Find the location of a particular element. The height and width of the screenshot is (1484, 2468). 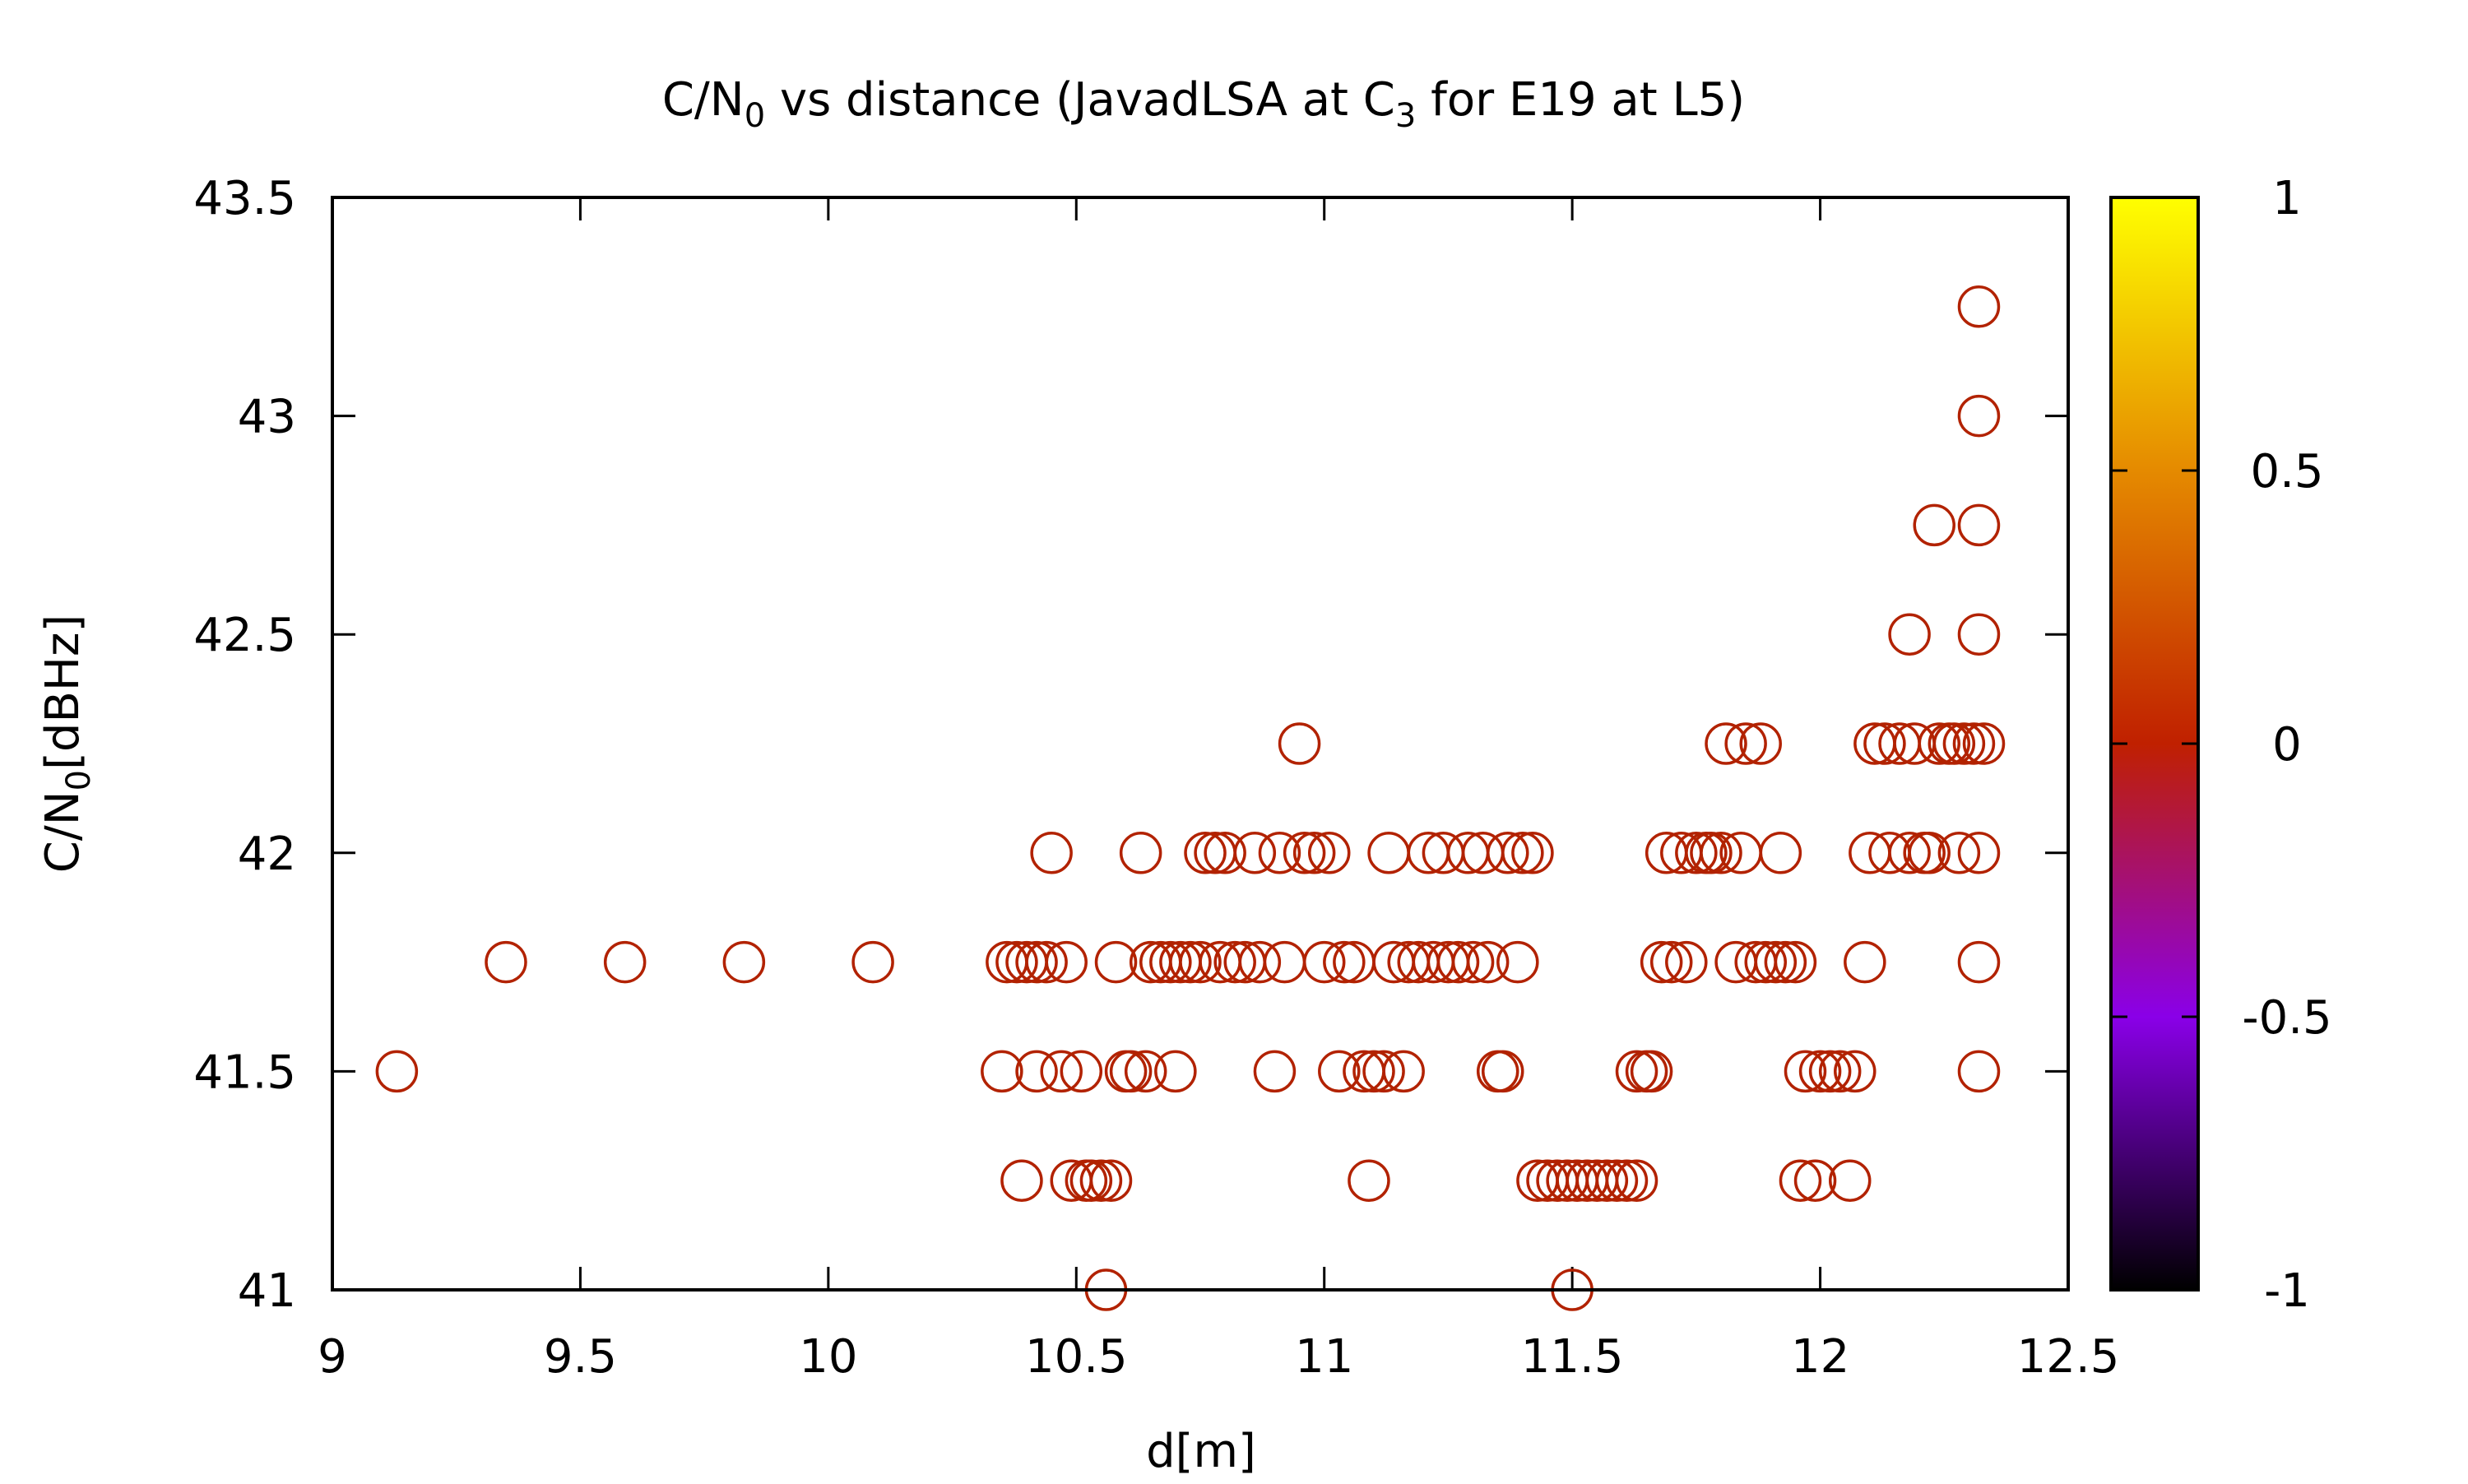

x-axis-label: d[m] is located at coordinates (1201, 1451).